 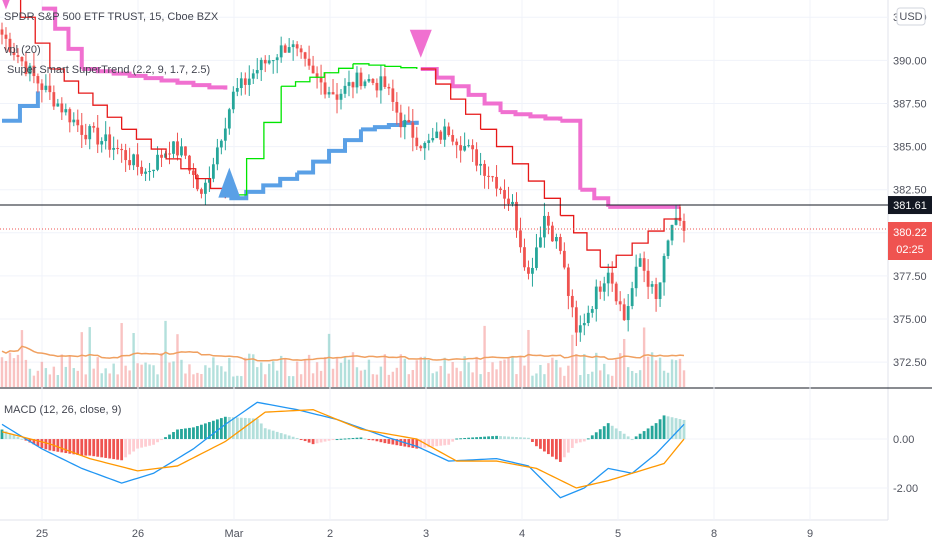 What do you see at coordinates (343, 353) in the screenshot?
I see `volume-histogram` at bounding box center [343, 353].